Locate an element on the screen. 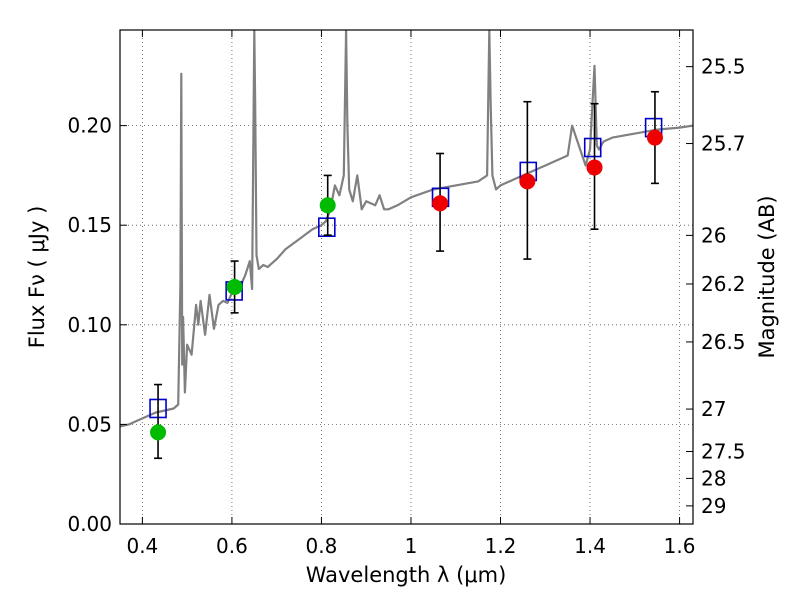 Image resolution: width=800 pixels, height=600 pixels. x-tick-label: 0.4 is located at coordinates (142, 546).